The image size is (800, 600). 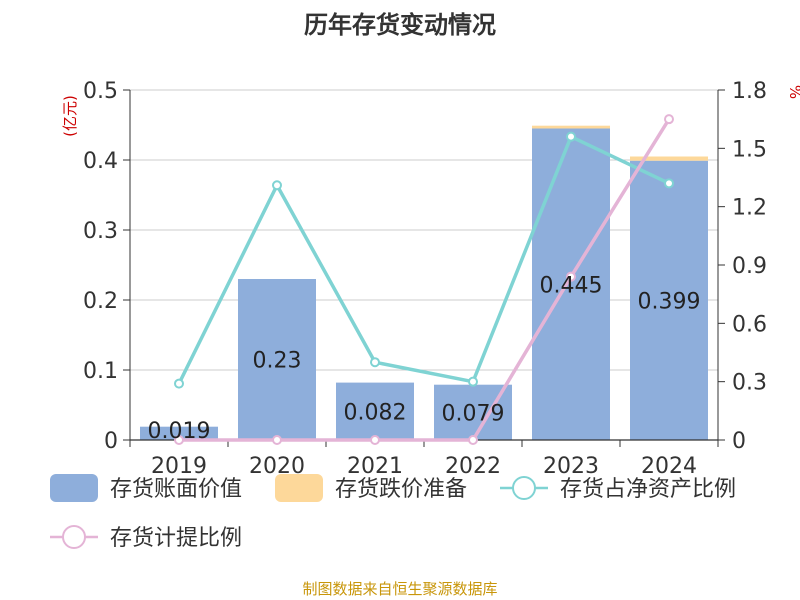 What do you see at coordinates (400, 25) in the screenshot?
I see `chart-title: 历年存货变动情况` at bounding box center [400, 25].